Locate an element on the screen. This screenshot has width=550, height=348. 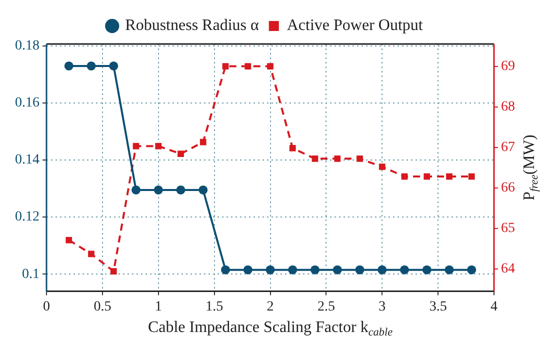
legend-label: Robustness Radius α is located at coordinates (192, 25).